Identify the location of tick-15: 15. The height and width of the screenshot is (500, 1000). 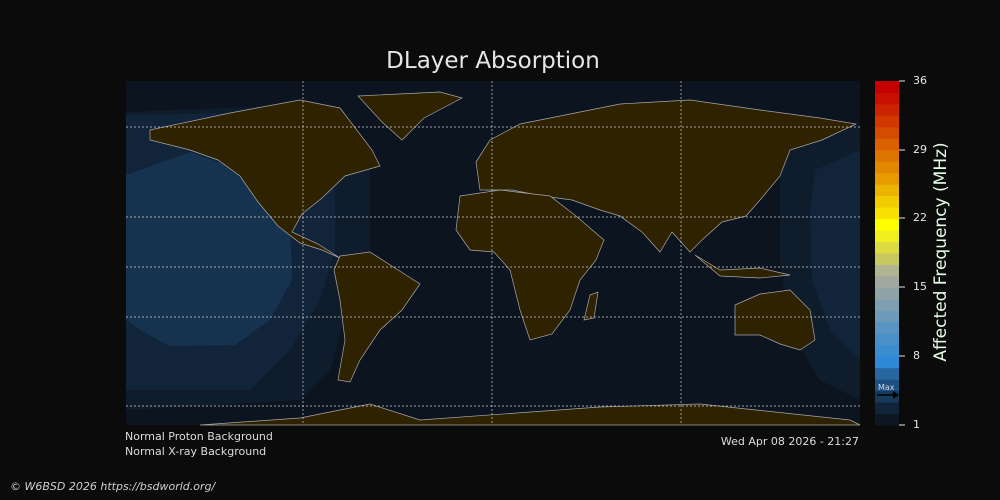
(920, 286).